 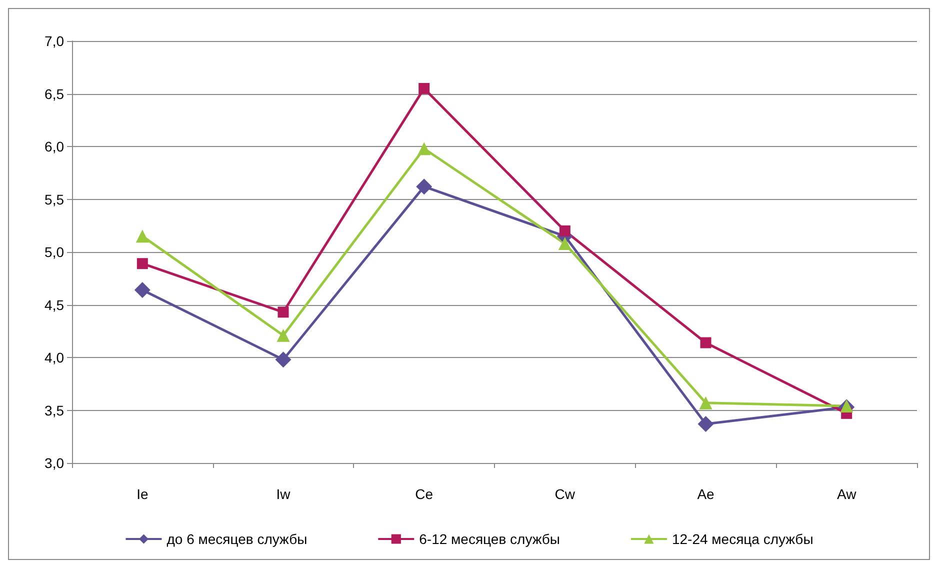 What do you see at coordinates (54, 41) in the screenshot?
I see `y-tick-label: 7,0` at bounding box center [54, 41].